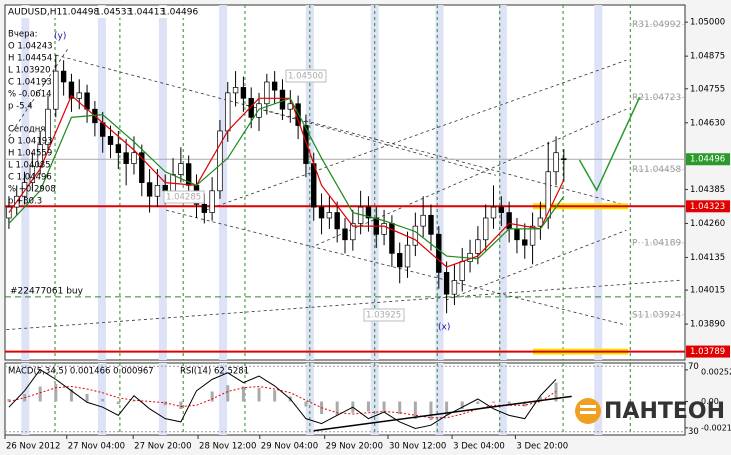 This screenshot has height=455, width=731. Describe the element at coordinates (707, 207) in the screenshot. I see `price-label: 1.04323` at that location.